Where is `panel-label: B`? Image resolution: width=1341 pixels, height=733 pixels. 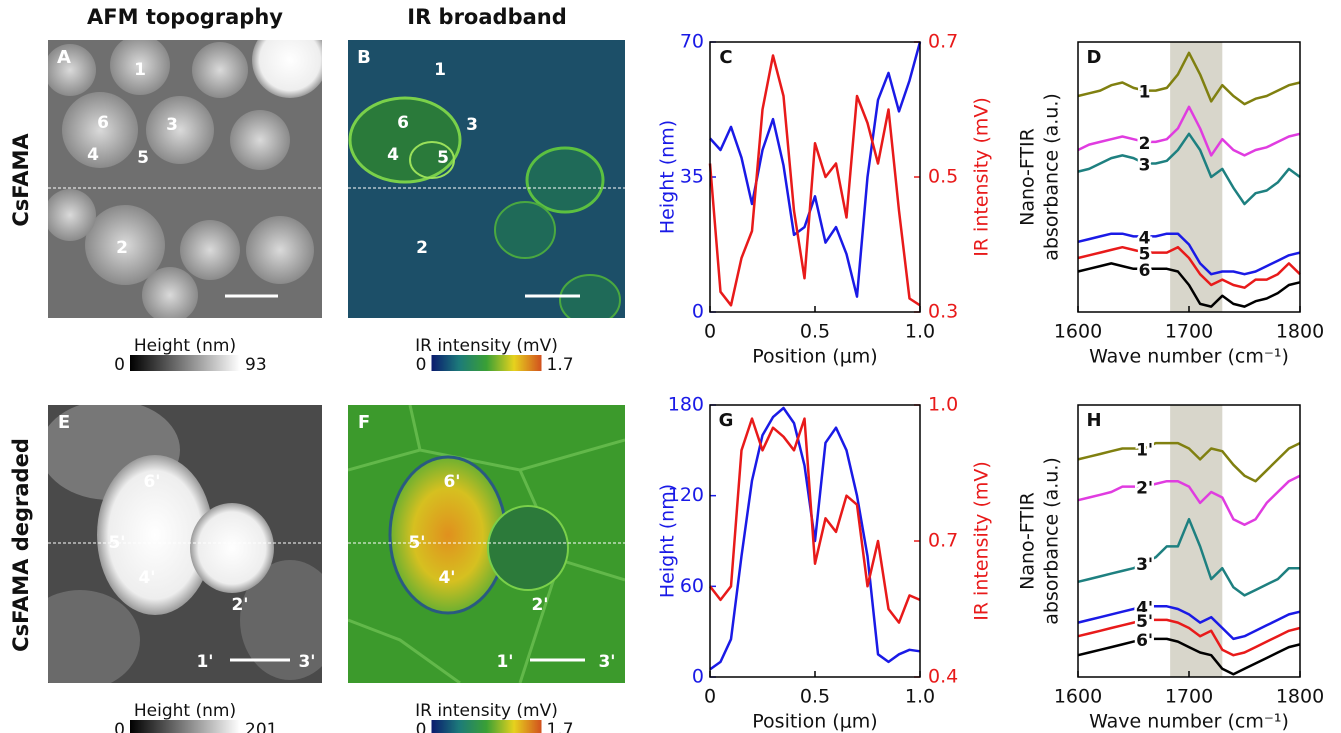 panel-label: B is located at coordinates (364, 57).